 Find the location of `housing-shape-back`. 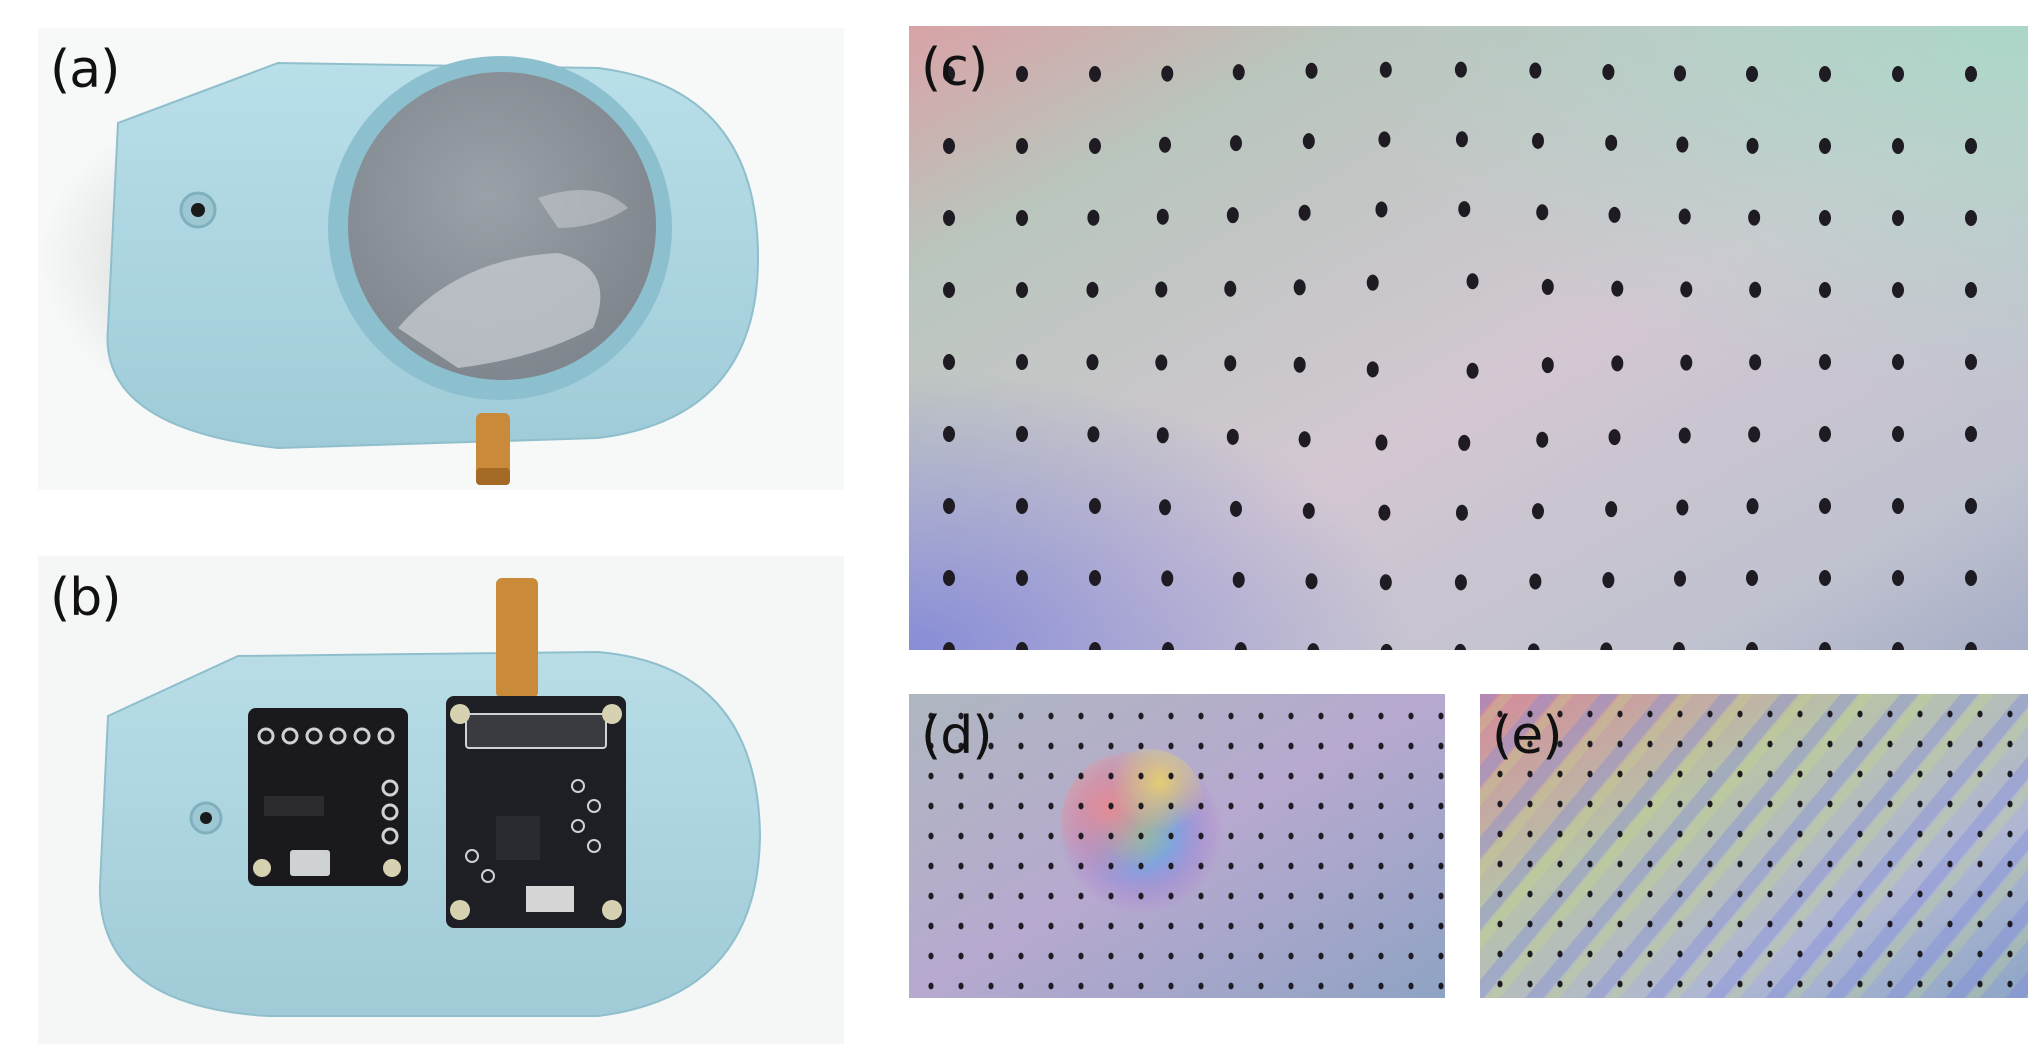

housing-shape-back is located at coordinates (430, 833).